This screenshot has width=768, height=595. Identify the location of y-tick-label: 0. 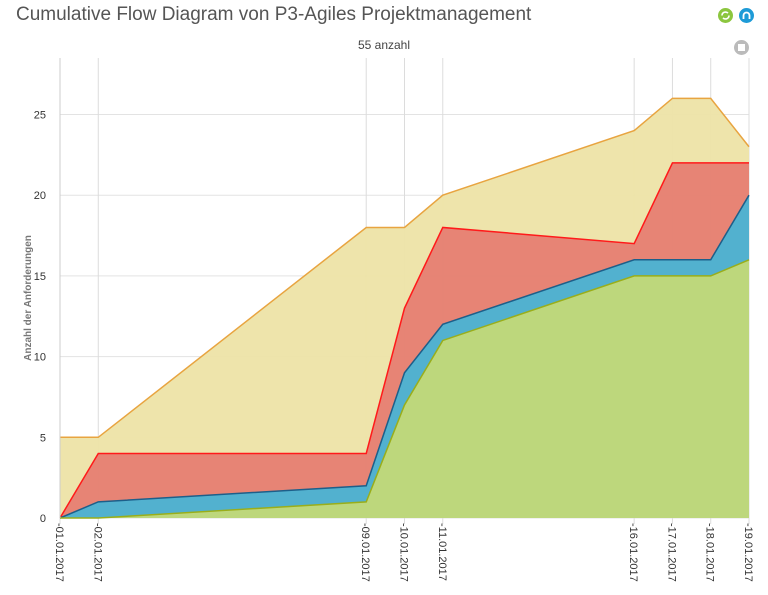
(43, 519).